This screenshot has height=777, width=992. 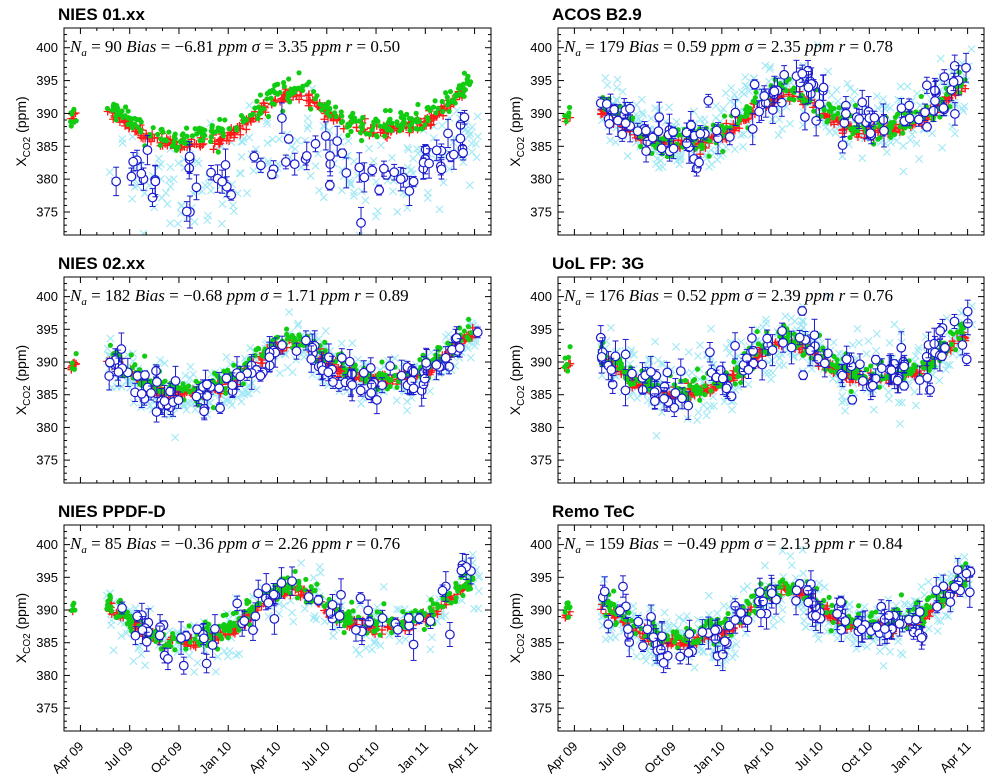 I want to click on y-tick-label: 400, so click(x=47, y=296).